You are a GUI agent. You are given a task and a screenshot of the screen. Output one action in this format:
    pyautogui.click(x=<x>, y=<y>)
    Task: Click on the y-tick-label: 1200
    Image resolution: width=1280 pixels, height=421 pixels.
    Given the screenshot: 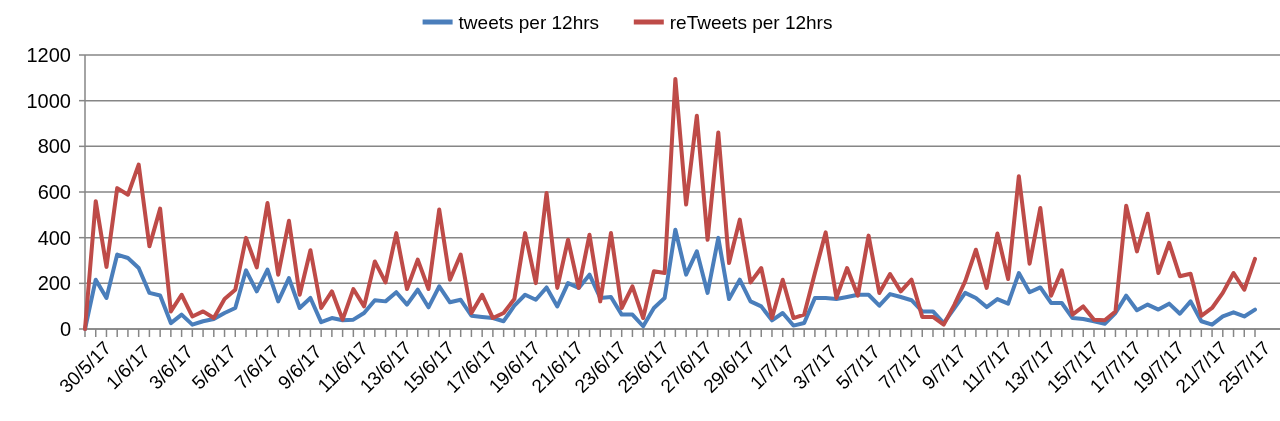 What is the action you would take?
    pyautogui.click(x=48, y=55)
    